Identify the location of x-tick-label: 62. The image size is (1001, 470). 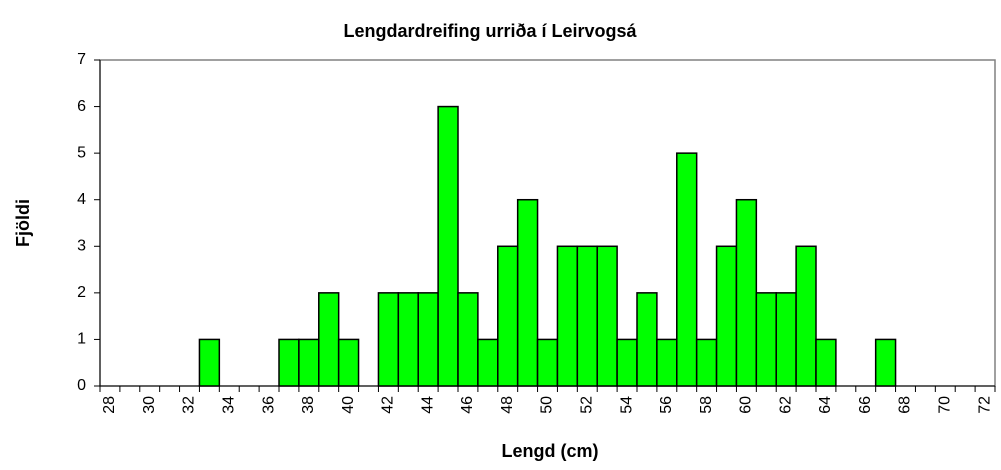
(785, 405).